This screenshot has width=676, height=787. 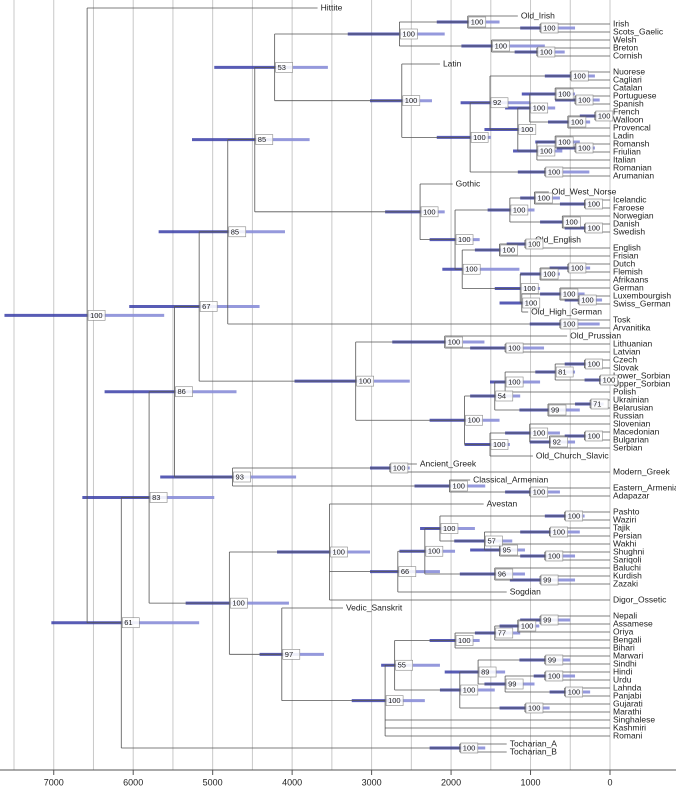 What do you see at coordinates (485, 671) in the screenshot?
I see `support-label: 89` at bounding box center [485, 671].